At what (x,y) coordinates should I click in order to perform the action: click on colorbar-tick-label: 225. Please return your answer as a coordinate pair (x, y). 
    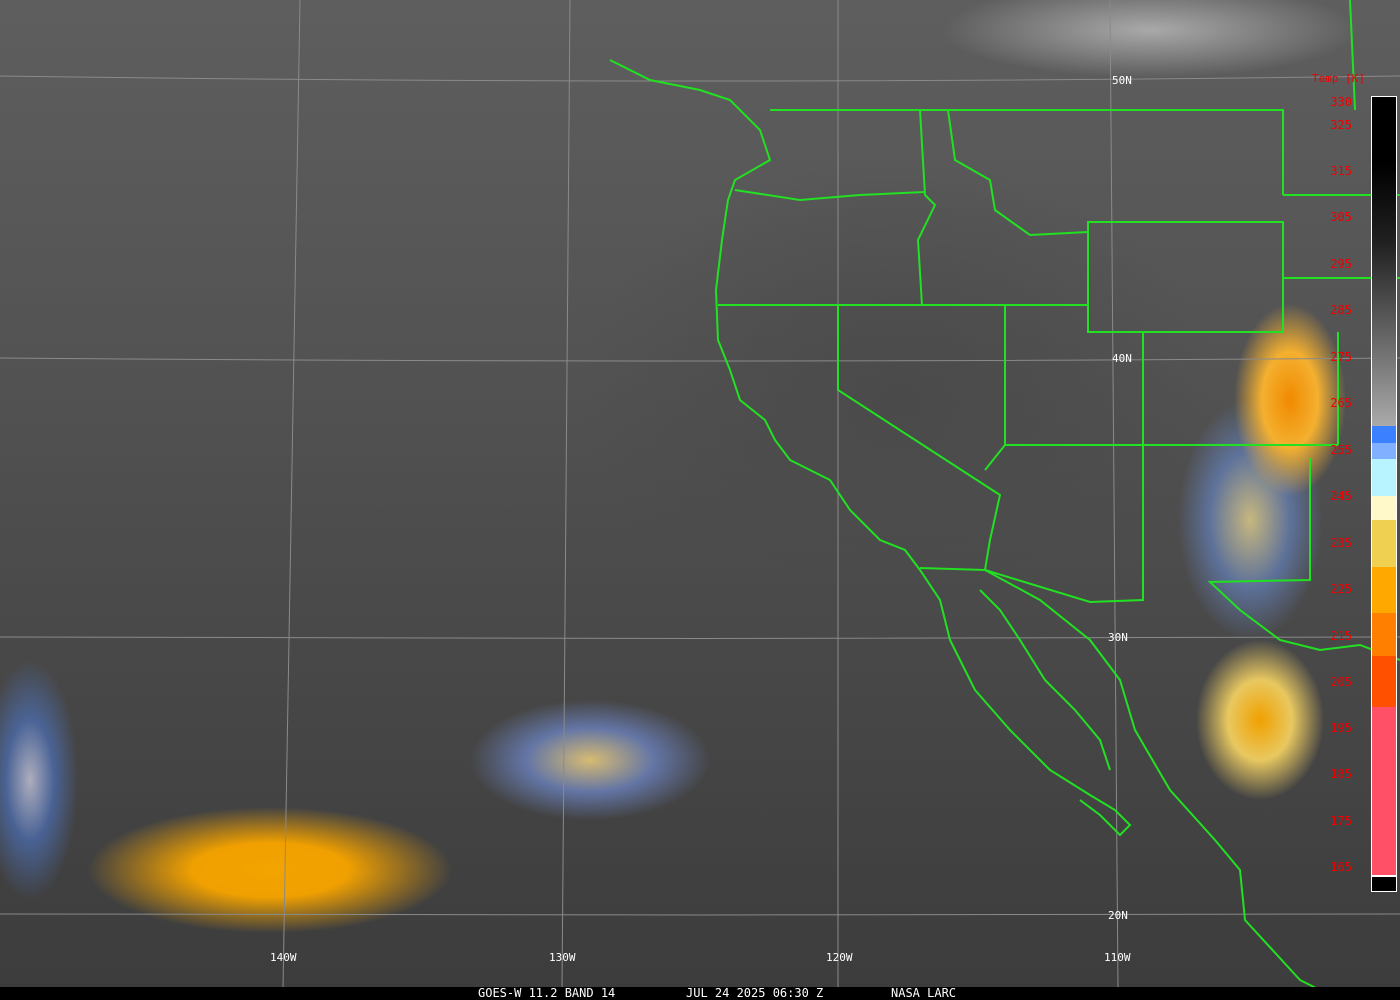
    Looking at the image, I should click on (1341, 589).